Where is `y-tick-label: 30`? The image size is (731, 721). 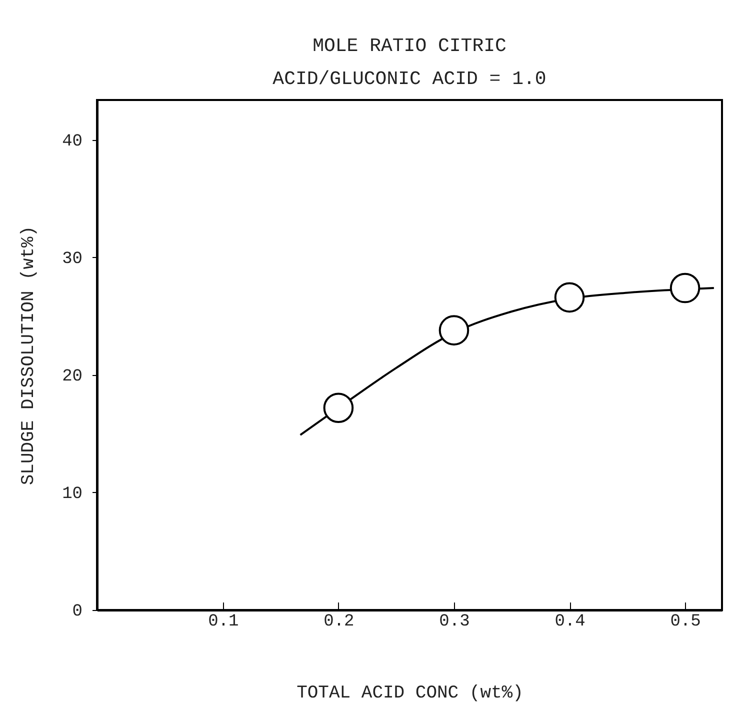 y-tick-label: 30 is located at coordinates (72, 259).